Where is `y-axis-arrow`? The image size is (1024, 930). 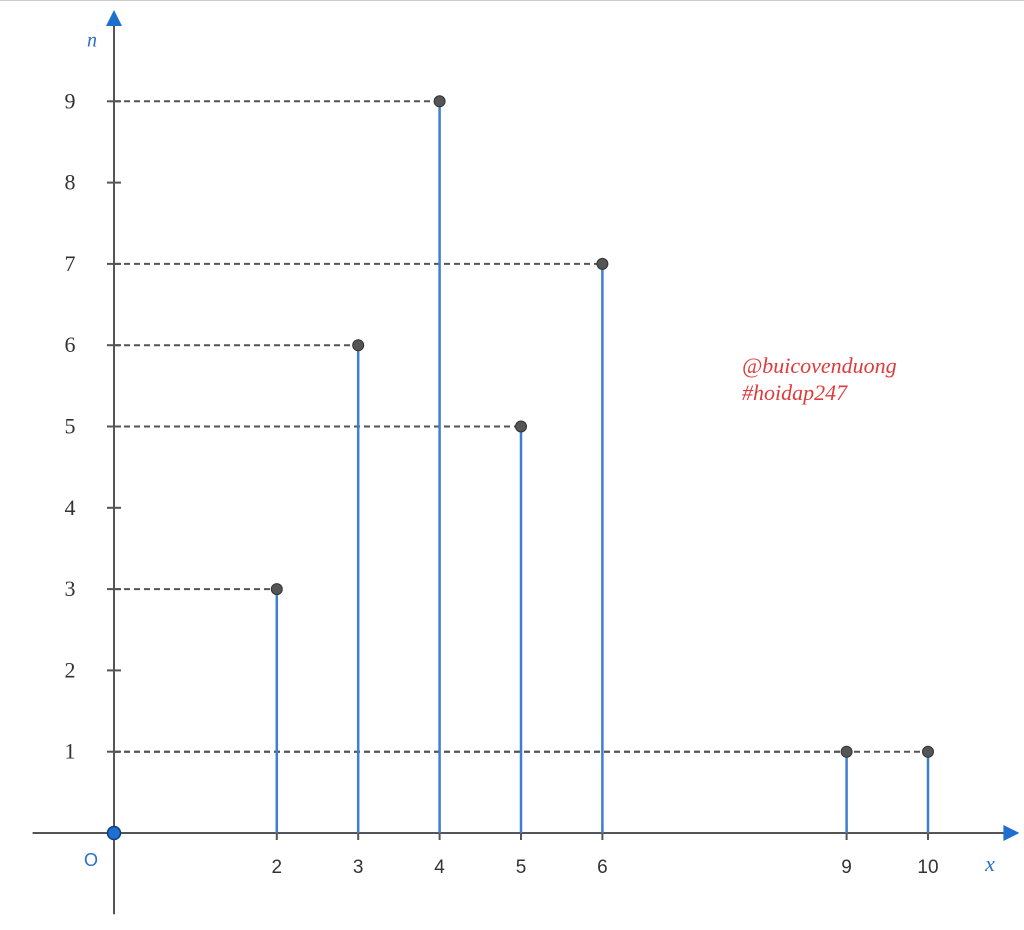 y-axis-arrow is located at coordinates (114, 18).